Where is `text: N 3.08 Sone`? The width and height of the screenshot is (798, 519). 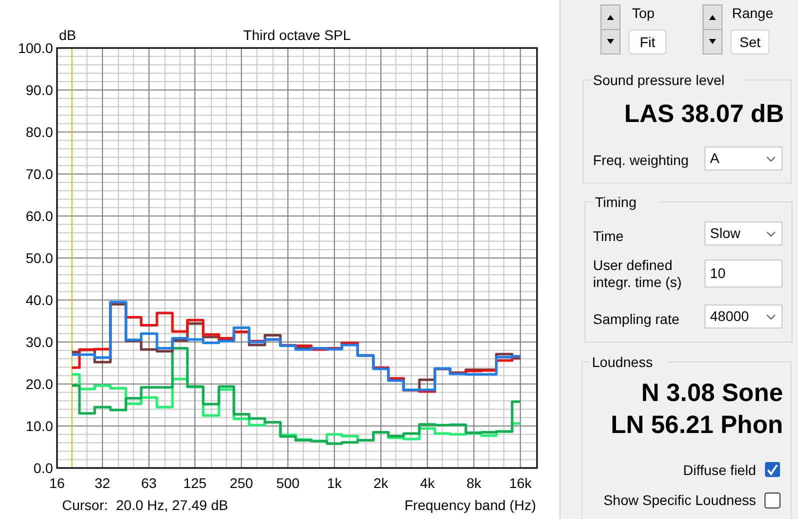
text: N 3.08 Sone is located at coordinates (712, 393).